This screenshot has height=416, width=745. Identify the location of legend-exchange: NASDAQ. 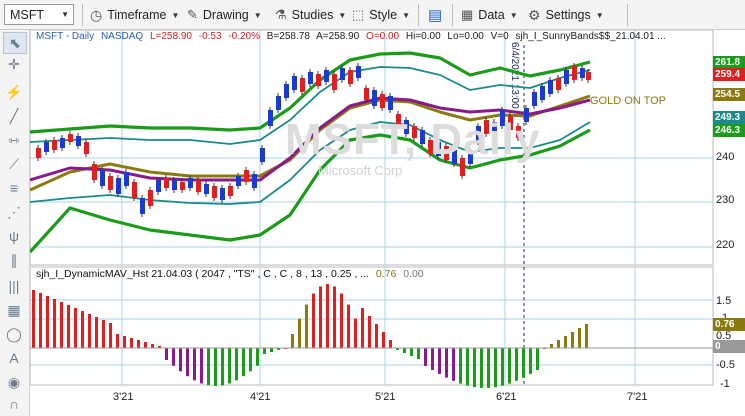
(122, 36).